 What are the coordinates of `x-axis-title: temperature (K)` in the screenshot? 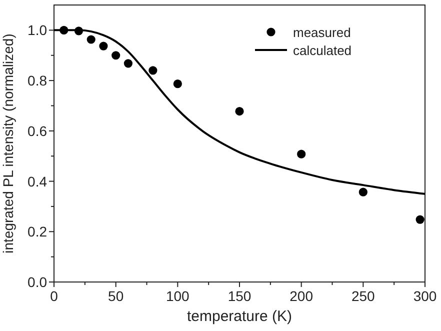 It's located at (239, 316).